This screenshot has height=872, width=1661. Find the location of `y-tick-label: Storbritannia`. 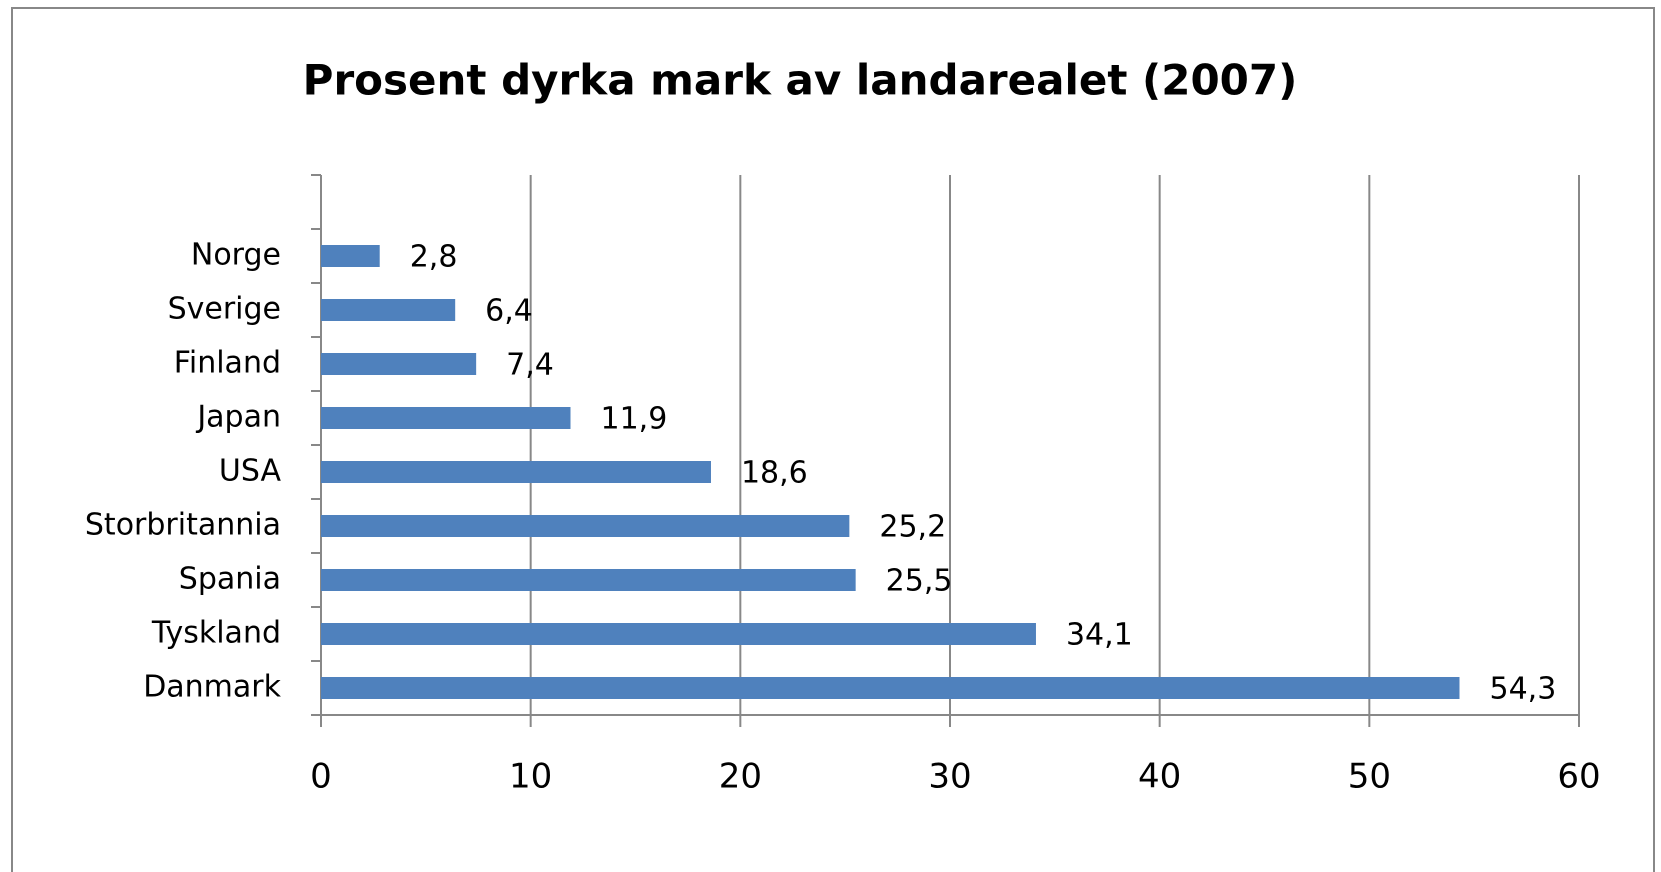

y-tick-label: Storbritannia is located at coordinates (183, 525).